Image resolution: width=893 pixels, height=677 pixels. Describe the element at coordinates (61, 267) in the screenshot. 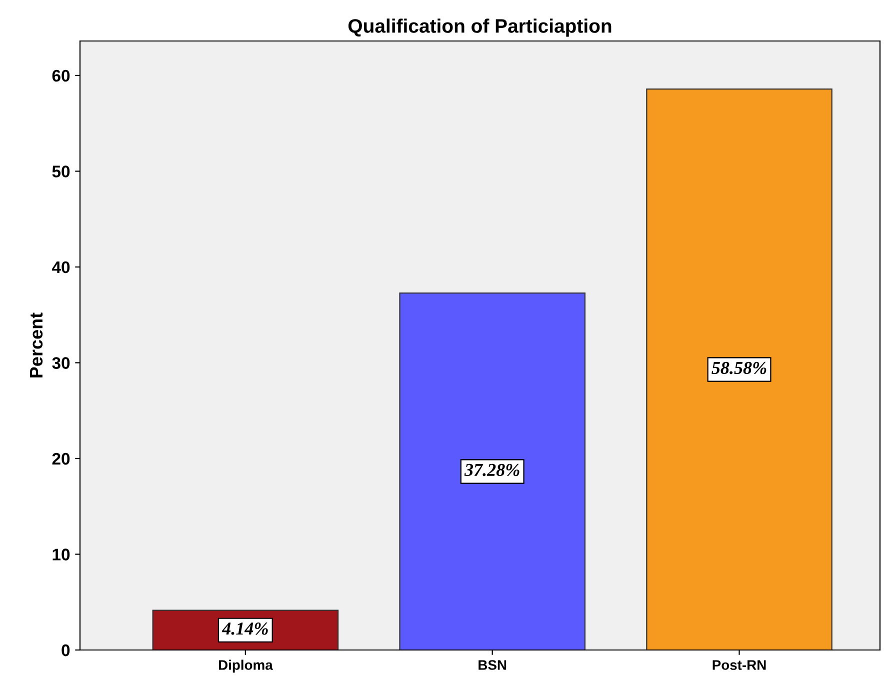

I see `y-tick-label: 40` at that location.